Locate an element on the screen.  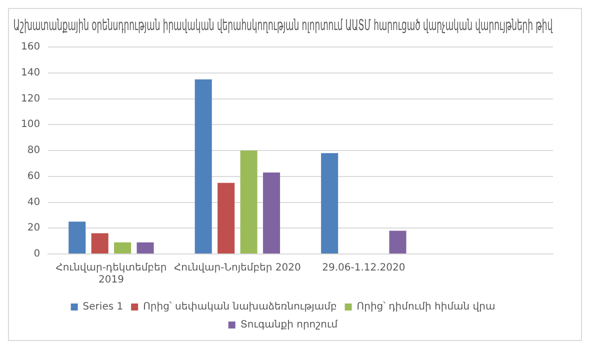
y-tick-label: 20 is located at coordinates (33, 228).